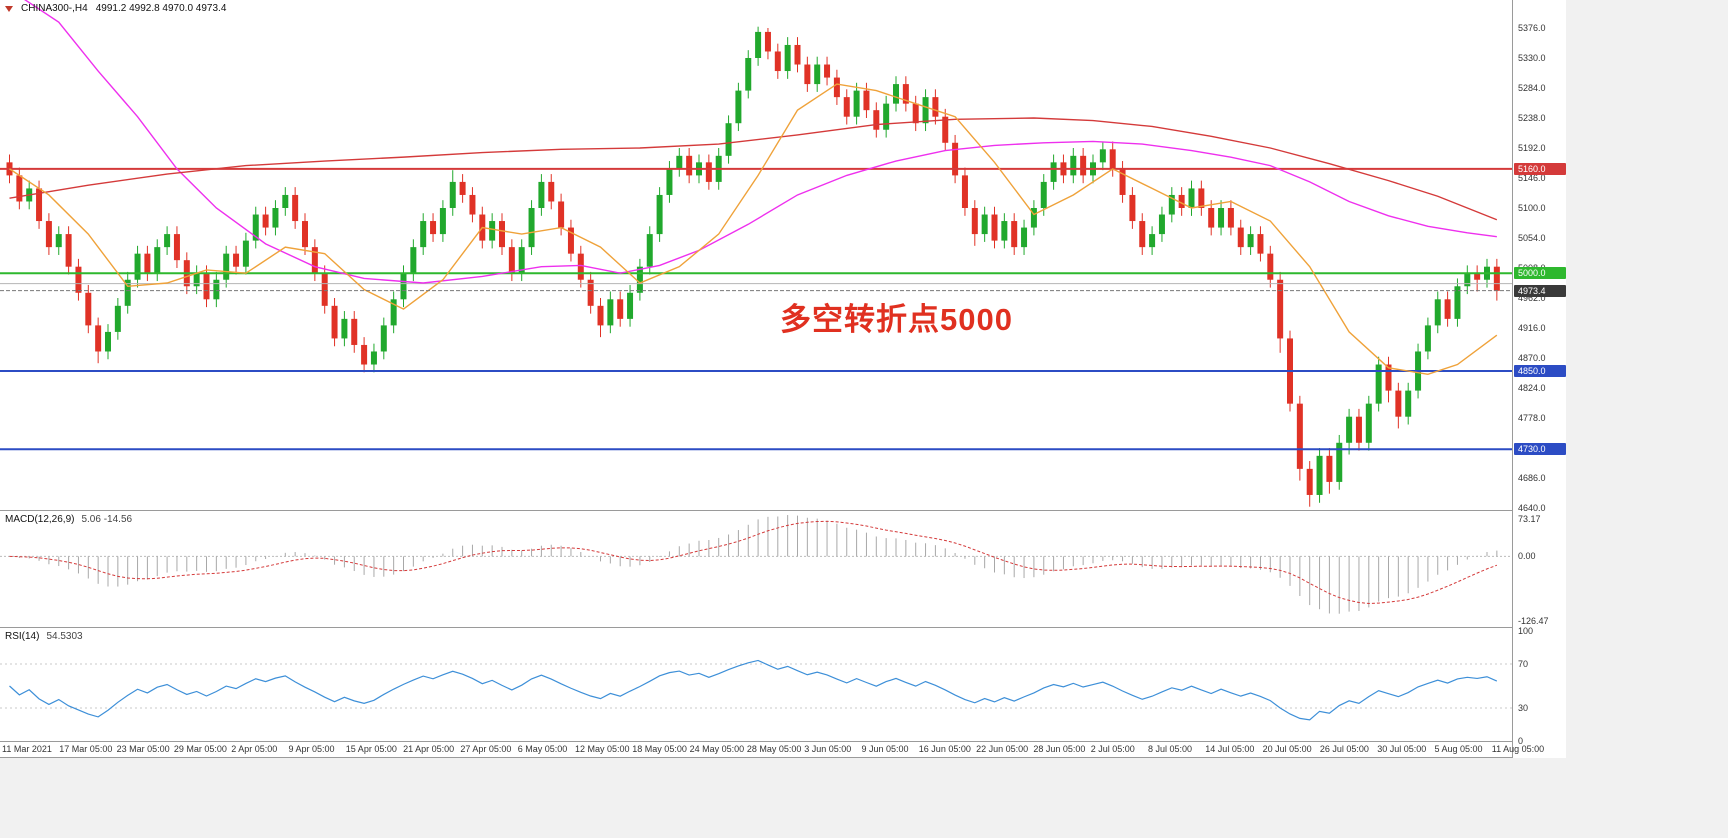 The width and height of the screenshot is (1728, 838). I want to click on date-label: 16 Jun 05:00, so click(944, 749).